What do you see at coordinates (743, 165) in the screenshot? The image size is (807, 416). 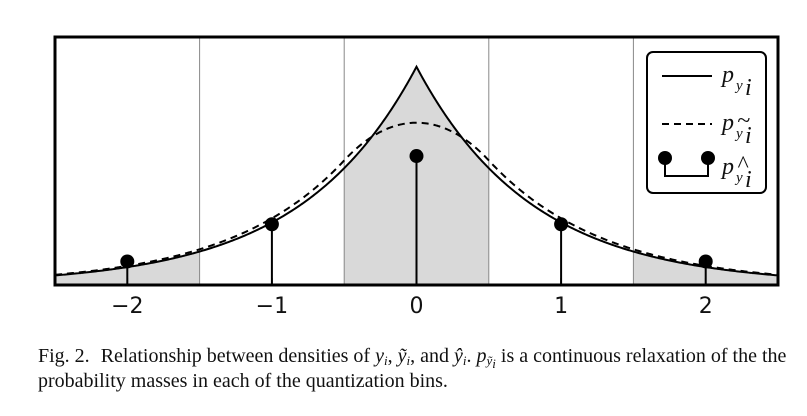 I see `legend-accent-2: ^` at bounding box center [743, 165].